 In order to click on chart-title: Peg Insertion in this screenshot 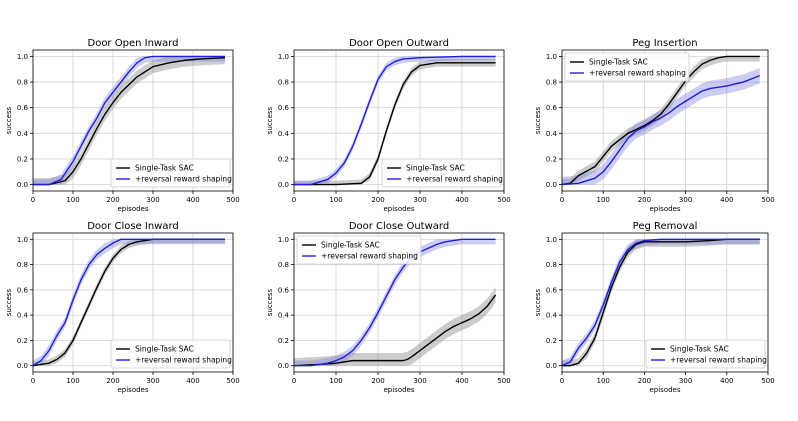, I will do `click(664, 43)`.